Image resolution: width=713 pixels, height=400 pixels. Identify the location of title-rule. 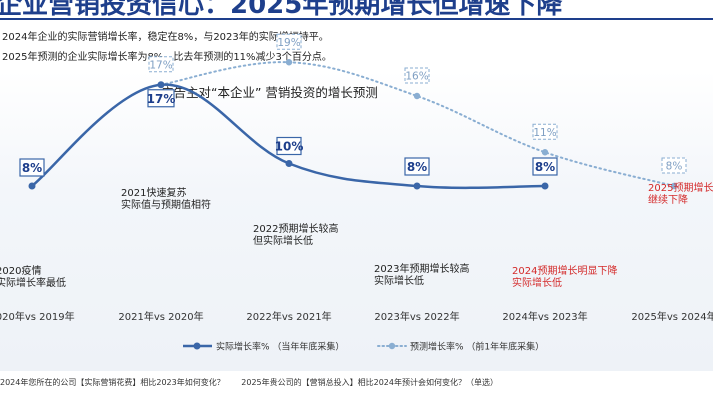
(356, 19).